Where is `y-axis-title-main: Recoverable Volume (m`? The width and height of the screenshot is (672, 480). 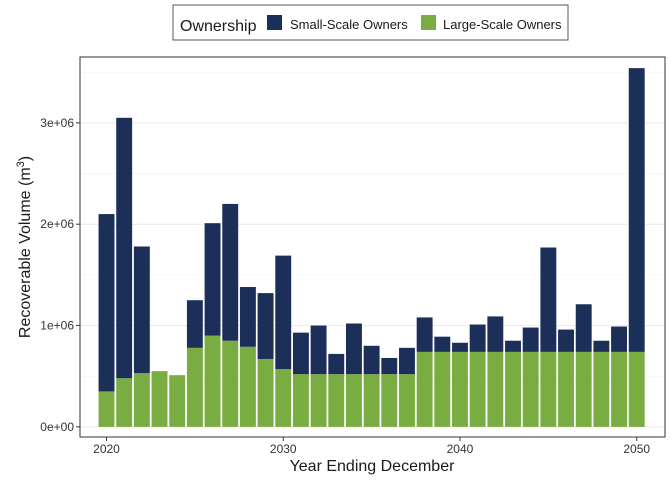 y-axis-title-main: Recoverable Volume (m is located at coordinates (25, 252).